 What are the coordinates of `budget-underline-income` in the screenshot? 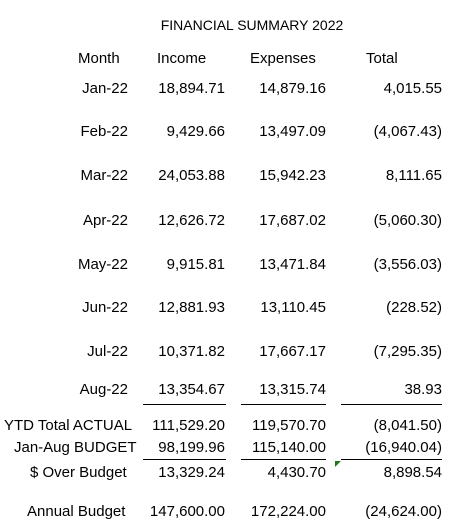 It's located at (184, 459).